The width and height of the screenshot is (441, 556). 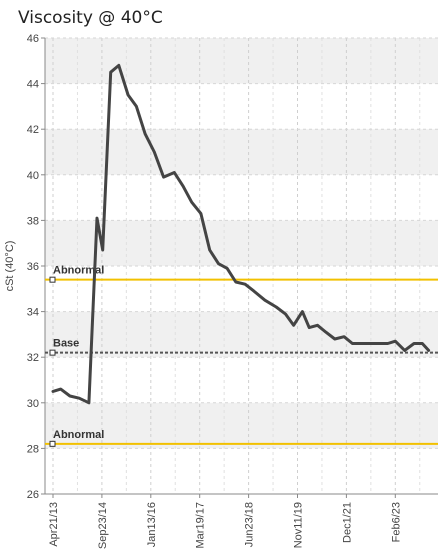 What do you see at coordinates (90, 18) in the screenshot?
I see `chart-title: Viscosity @ 40°C` at bounding box center [90, 18].